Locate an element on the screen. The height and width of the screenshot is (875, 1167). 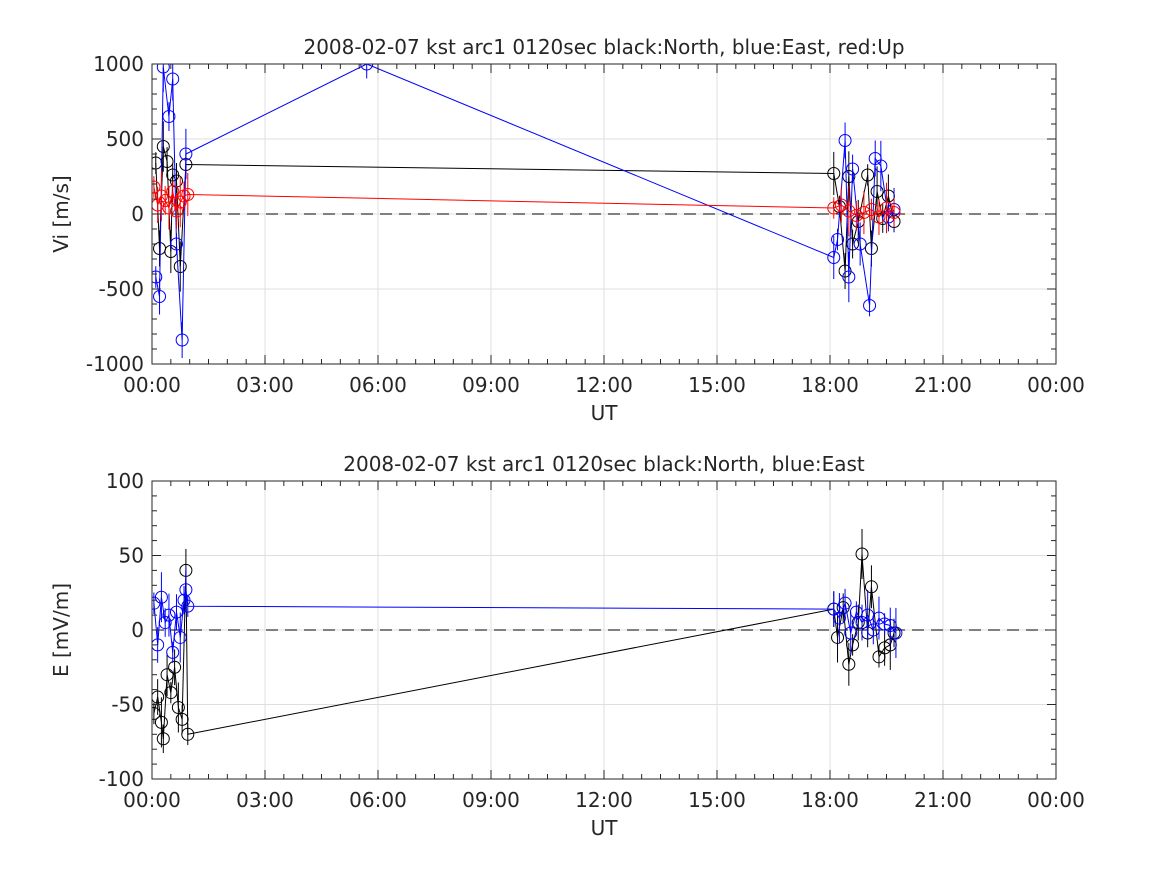
y-tick-label: -50 is located at coordinates (127, 705).